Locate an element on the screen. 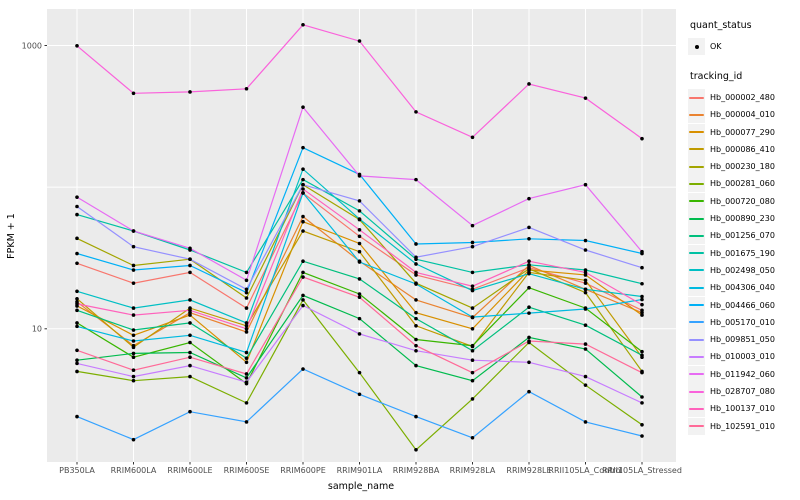 The image size is (800, 500). legend-entry: Hb_005170_010 is located at coordinates (744, 322).